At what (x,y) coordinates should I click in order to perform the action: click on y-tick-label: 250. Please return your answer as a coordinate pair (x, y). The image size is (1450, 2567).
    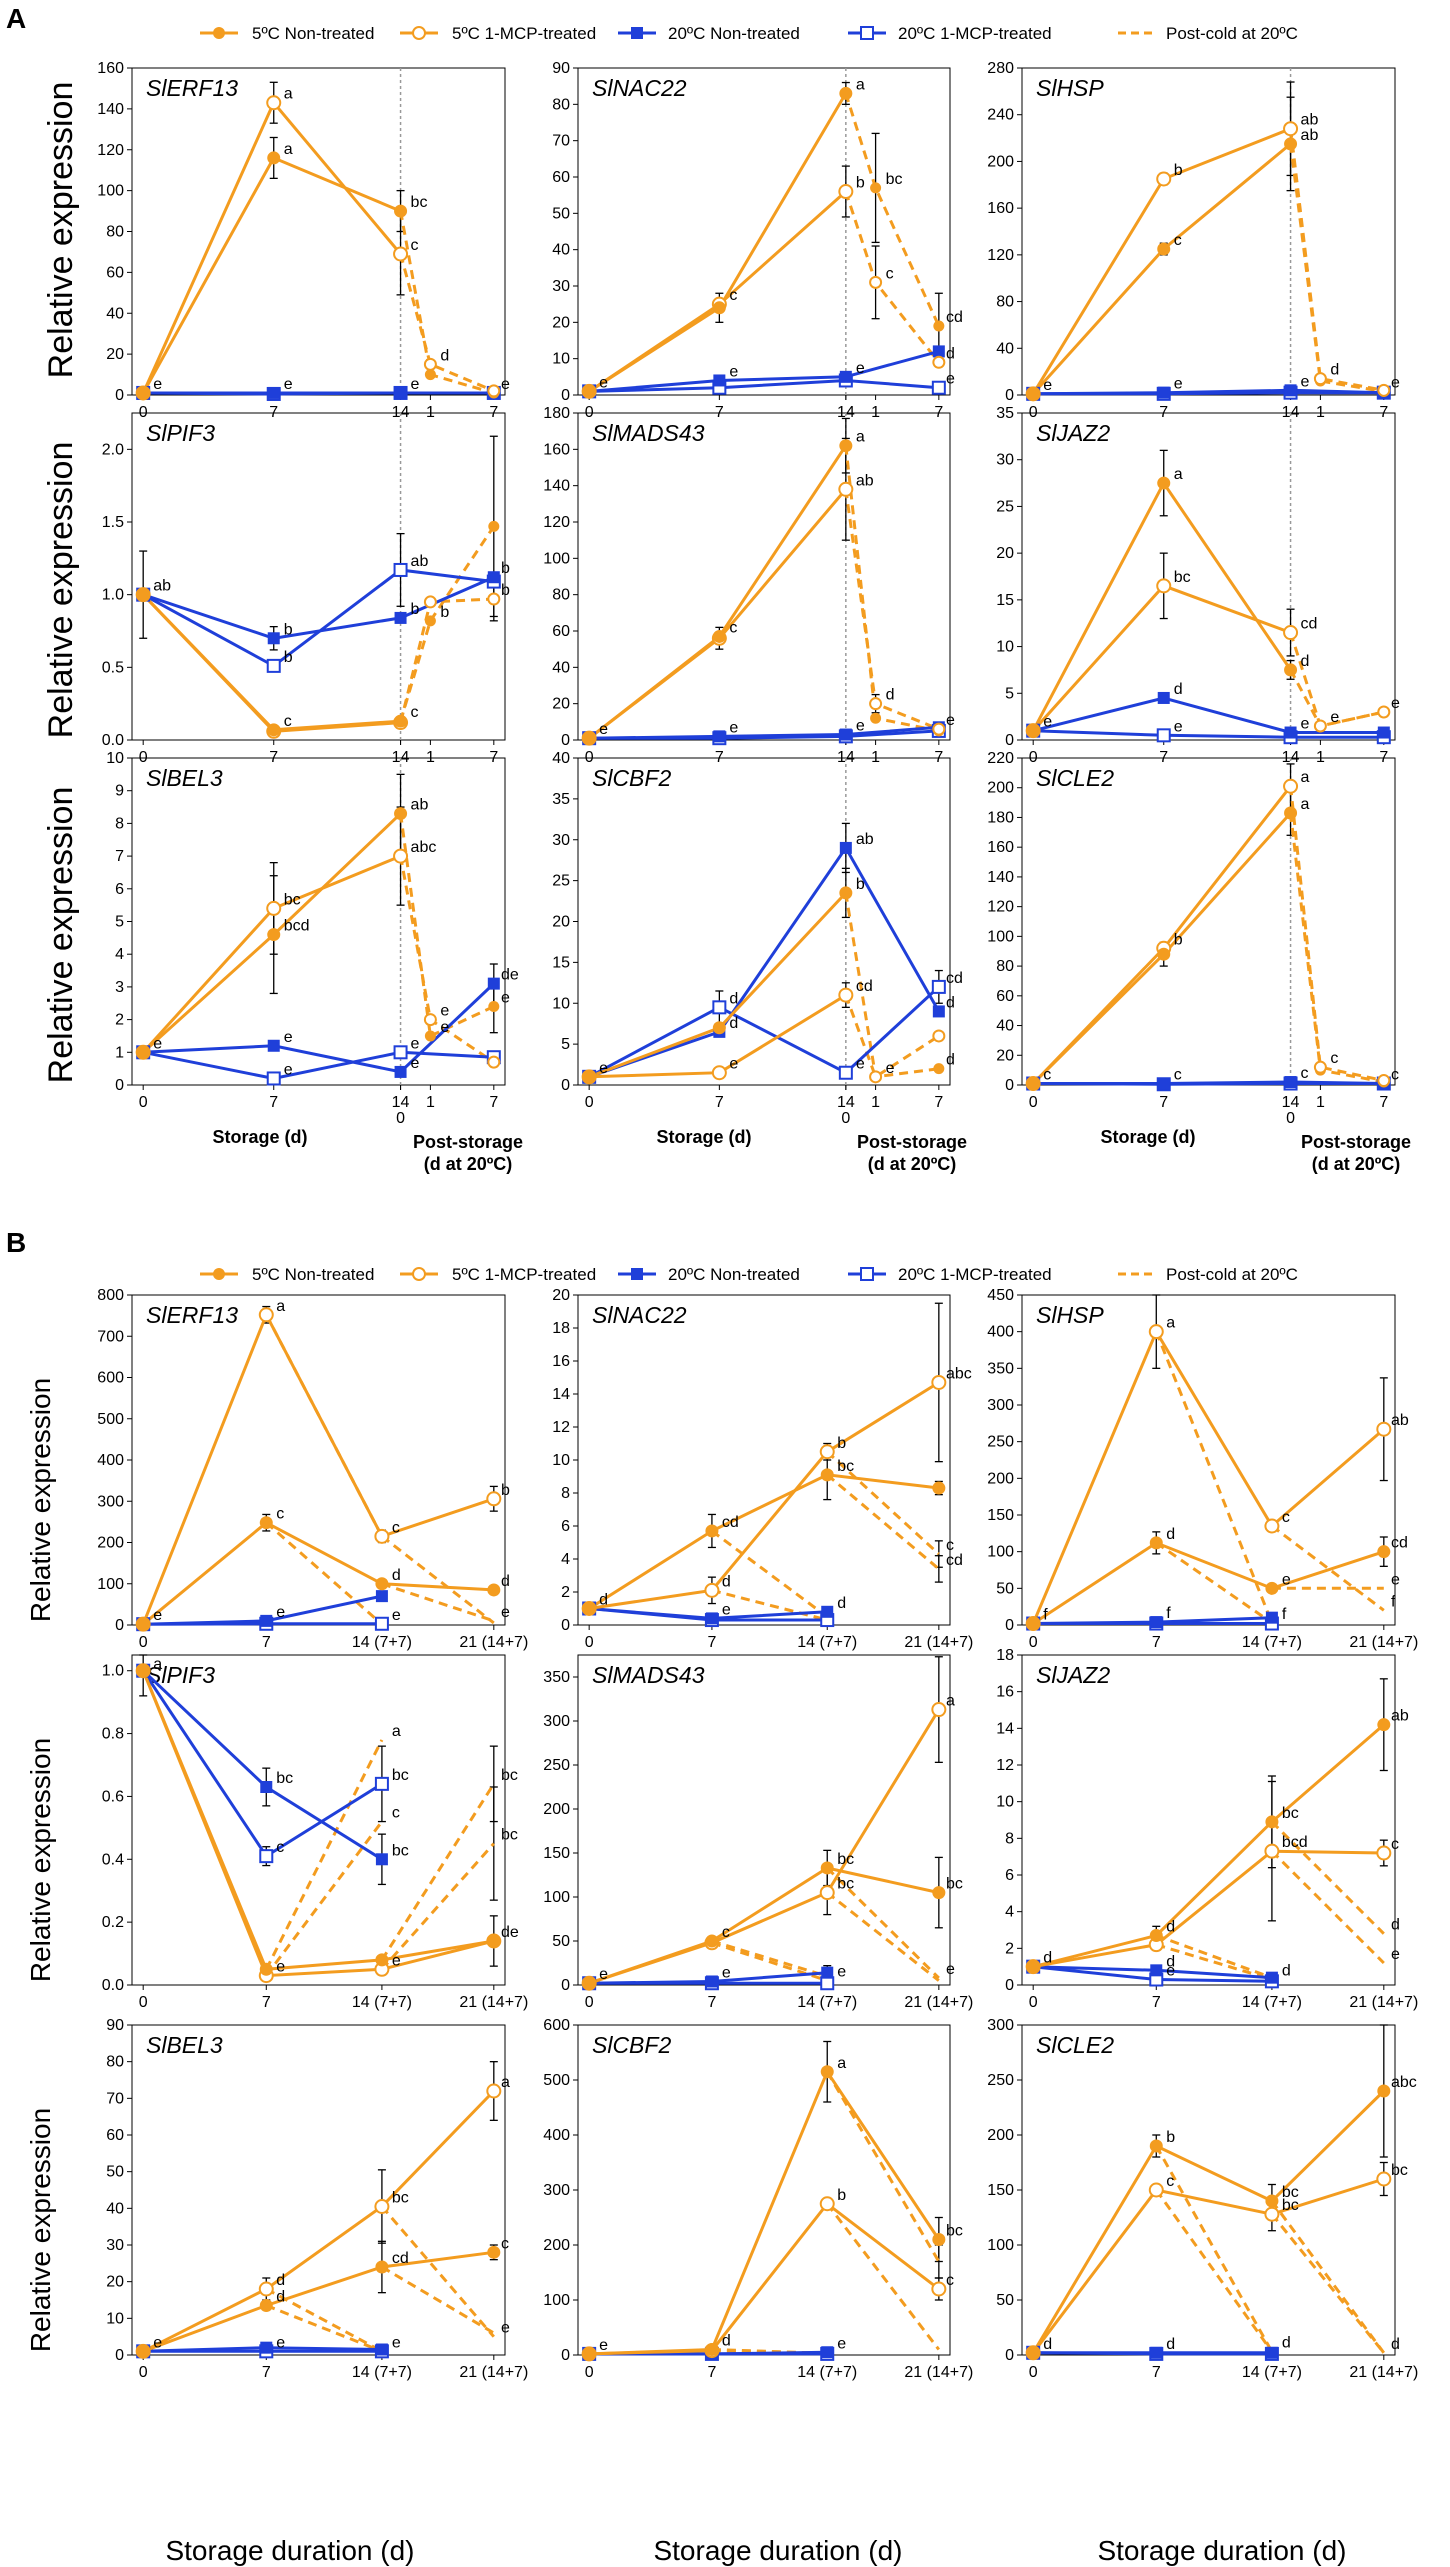
    Looking at the image, I should click on (1000, 1442).